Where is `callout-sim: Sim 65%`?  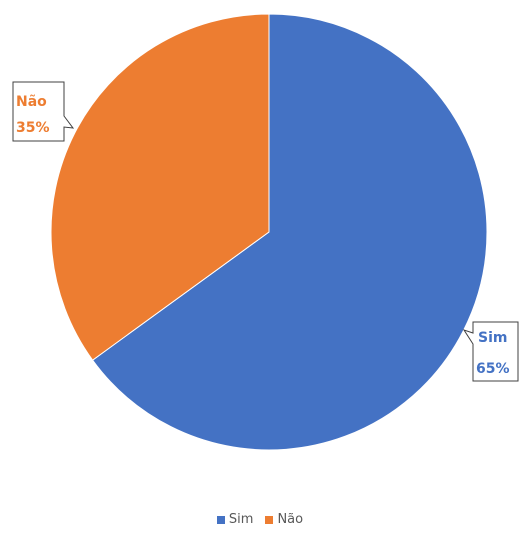
callout-sim: Sim 65% is located at coordinates (490, 351).